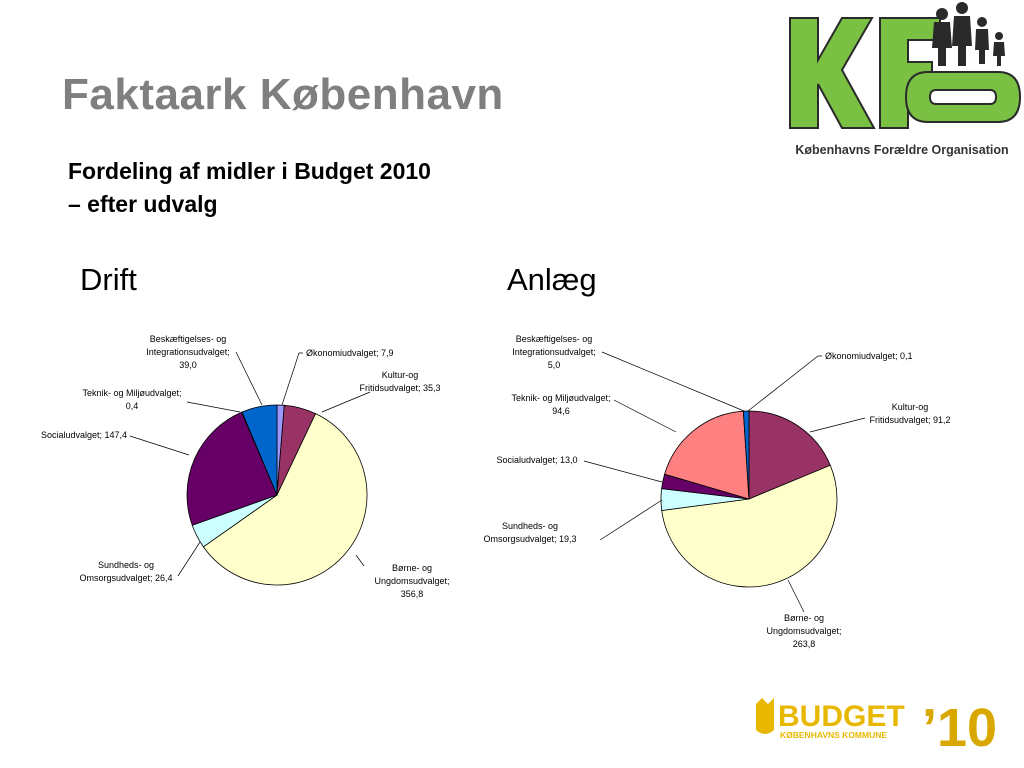  What do you see at coordinates (529, 532) in the screenshot?
I see `data-label: Sundheds- og Omsorgsudvalget; 19,3` at bounding box center [529, 532].